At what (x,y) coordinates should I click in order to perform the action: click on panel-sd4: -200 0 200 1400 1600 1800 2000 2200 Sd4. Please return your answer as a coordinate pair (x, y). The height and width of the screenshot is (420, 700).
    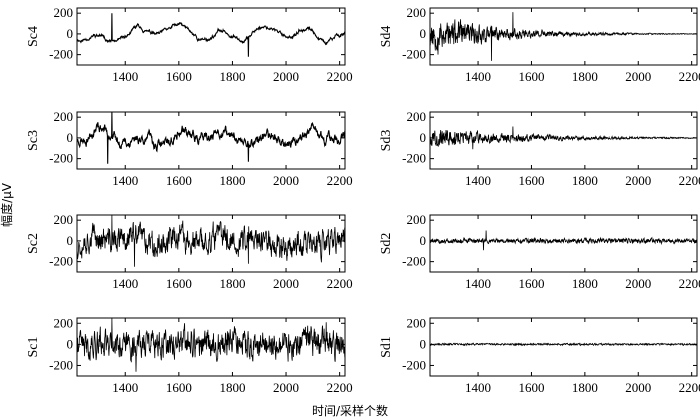
    Looking at the image, I should click on (539, 44).